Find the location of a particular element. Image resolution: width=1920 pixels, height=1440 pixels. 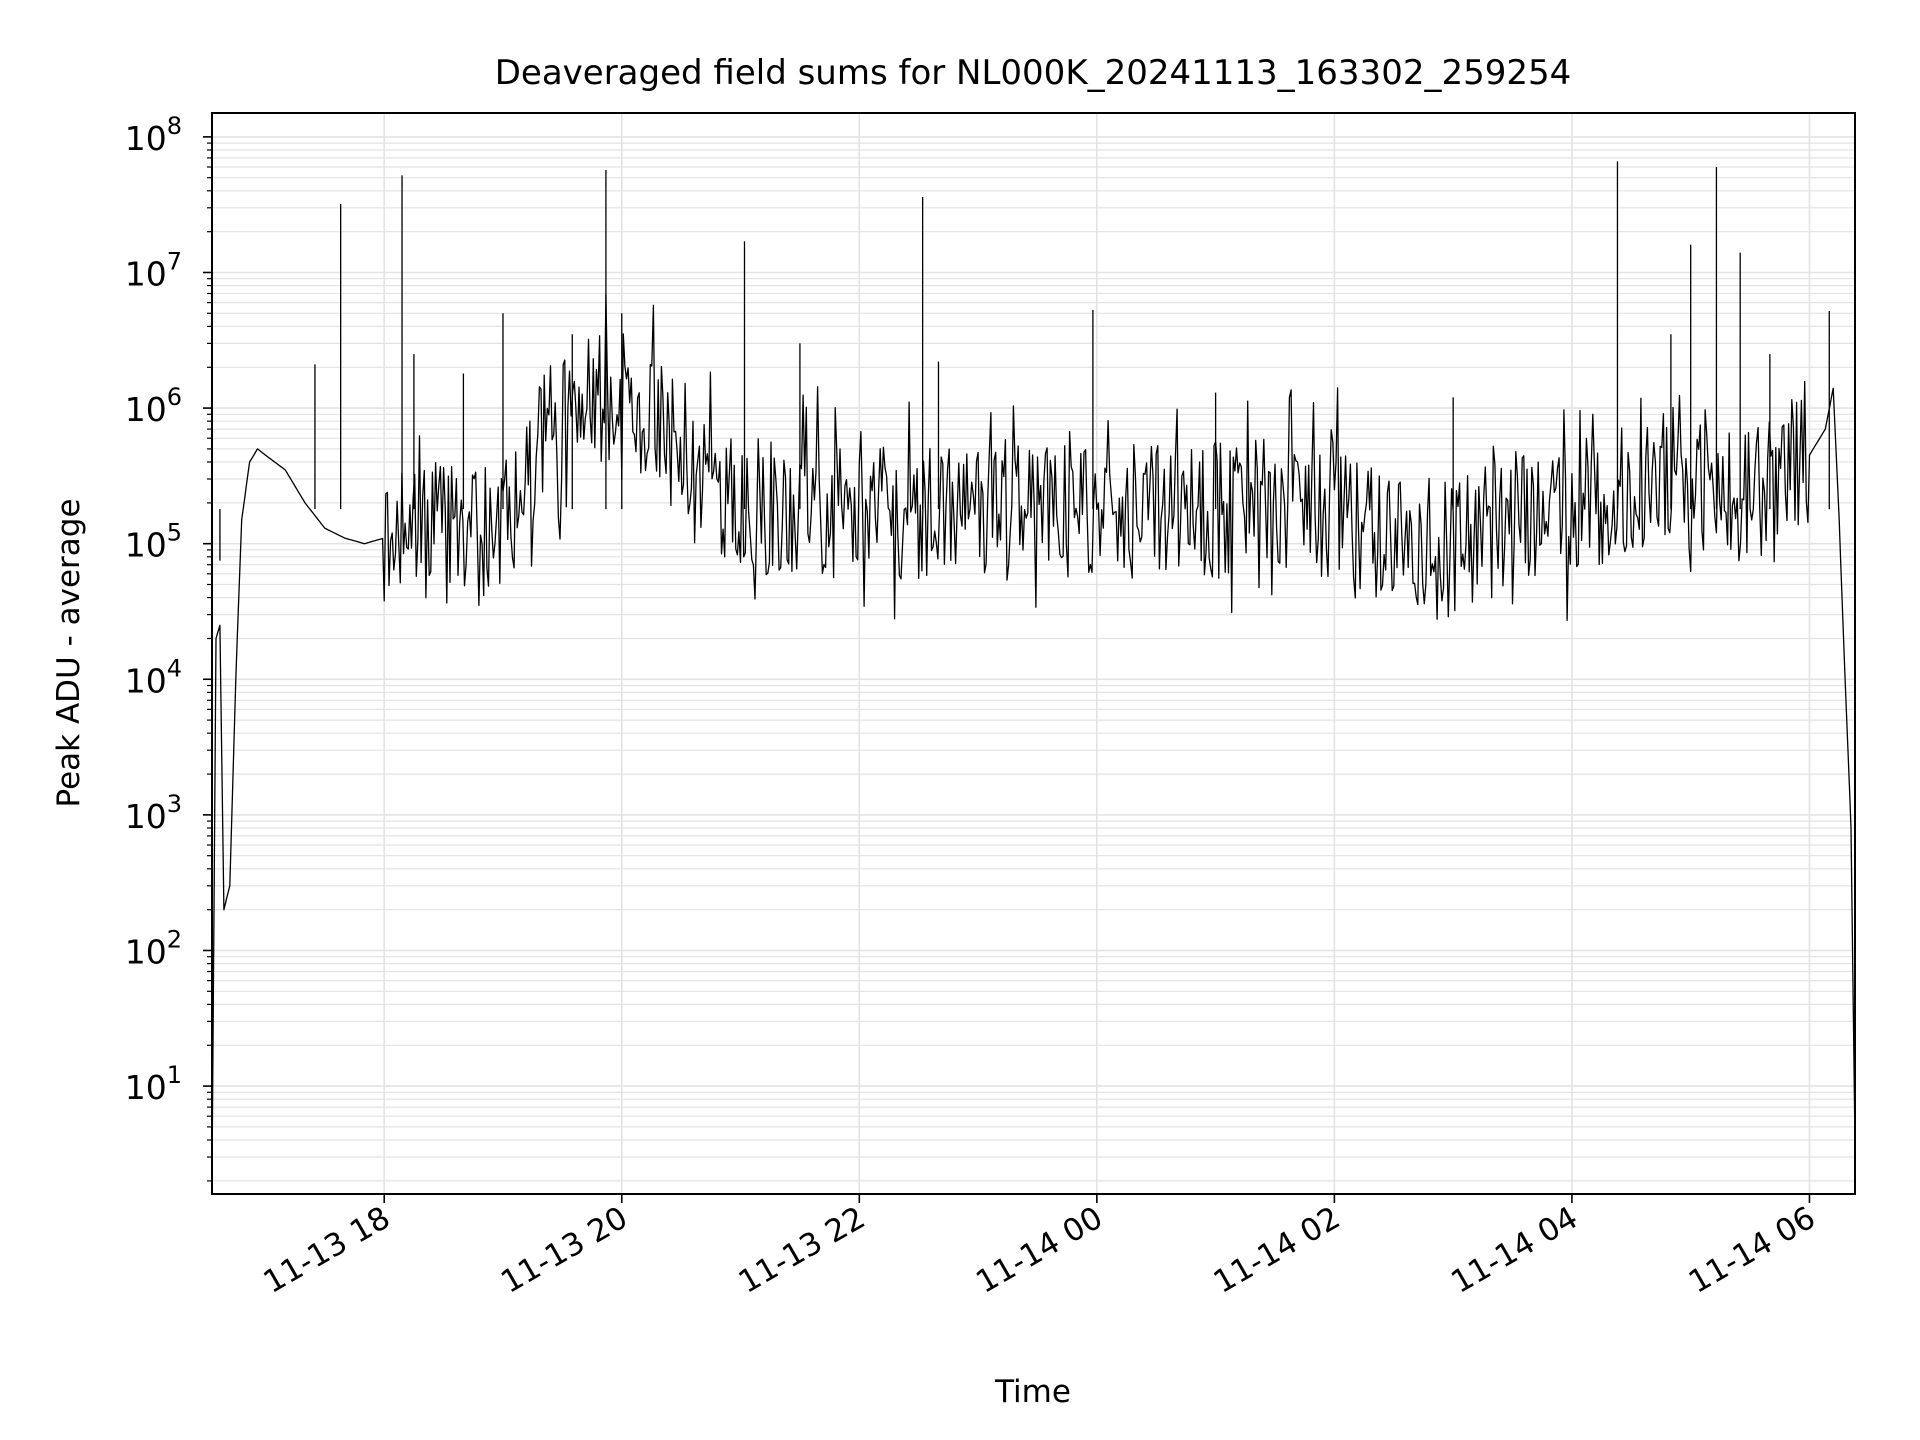

y-tick-label: 10⁵ is located at coordinates (153, 542).